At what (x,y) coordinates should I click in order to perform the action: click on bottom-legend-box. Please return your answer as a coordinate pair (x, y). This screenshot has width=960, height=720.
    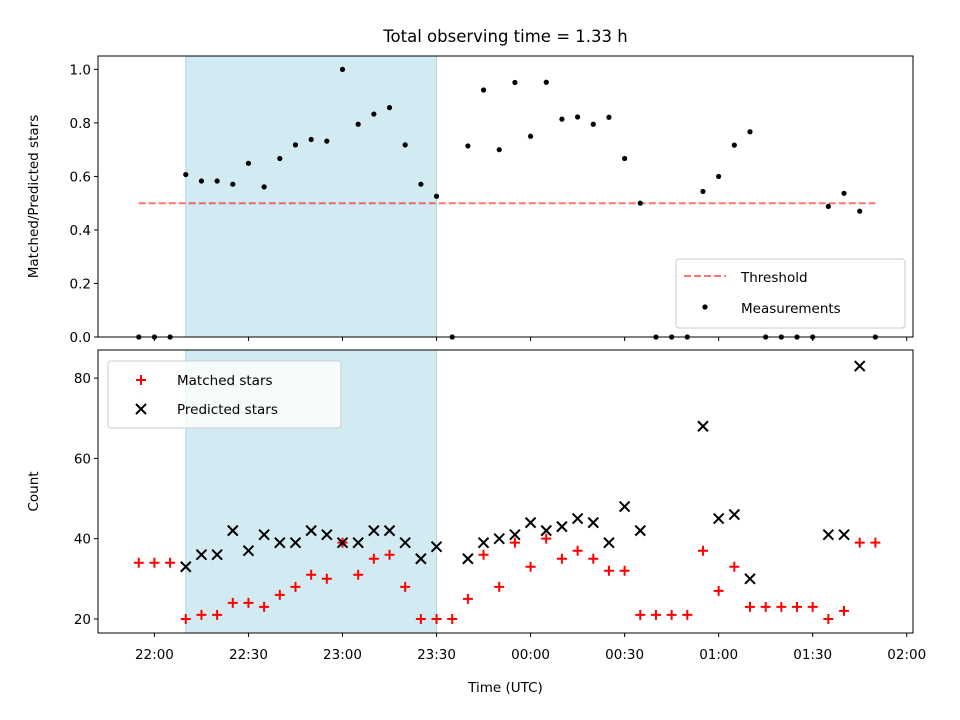
    Looking at the image, I should click on (224, 394).